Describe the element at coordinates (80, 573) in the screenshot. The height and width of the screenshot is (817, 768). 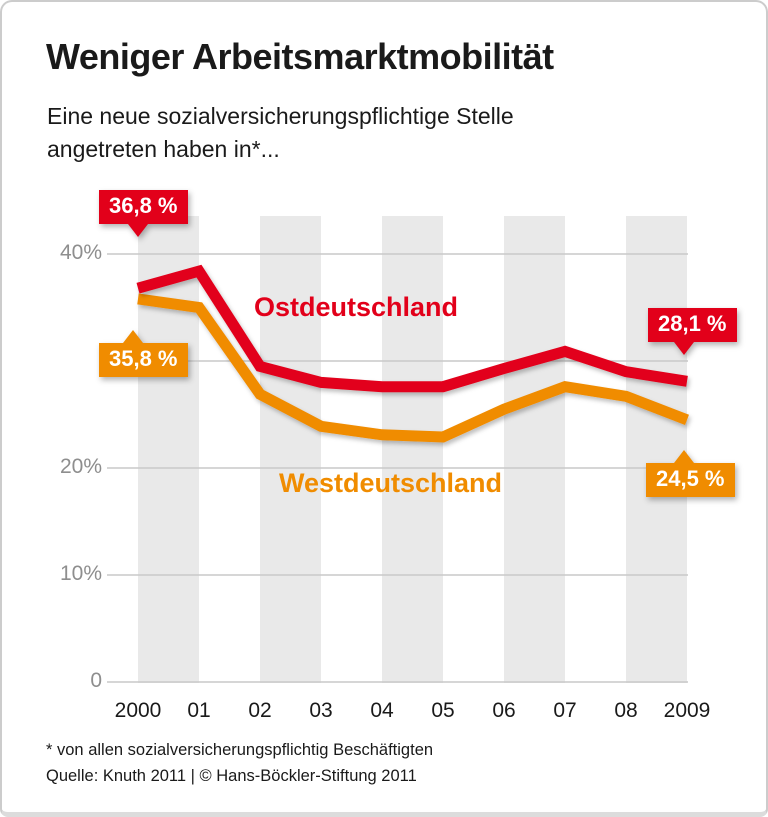
I see `y-tick-label-10: 10%` at that location.